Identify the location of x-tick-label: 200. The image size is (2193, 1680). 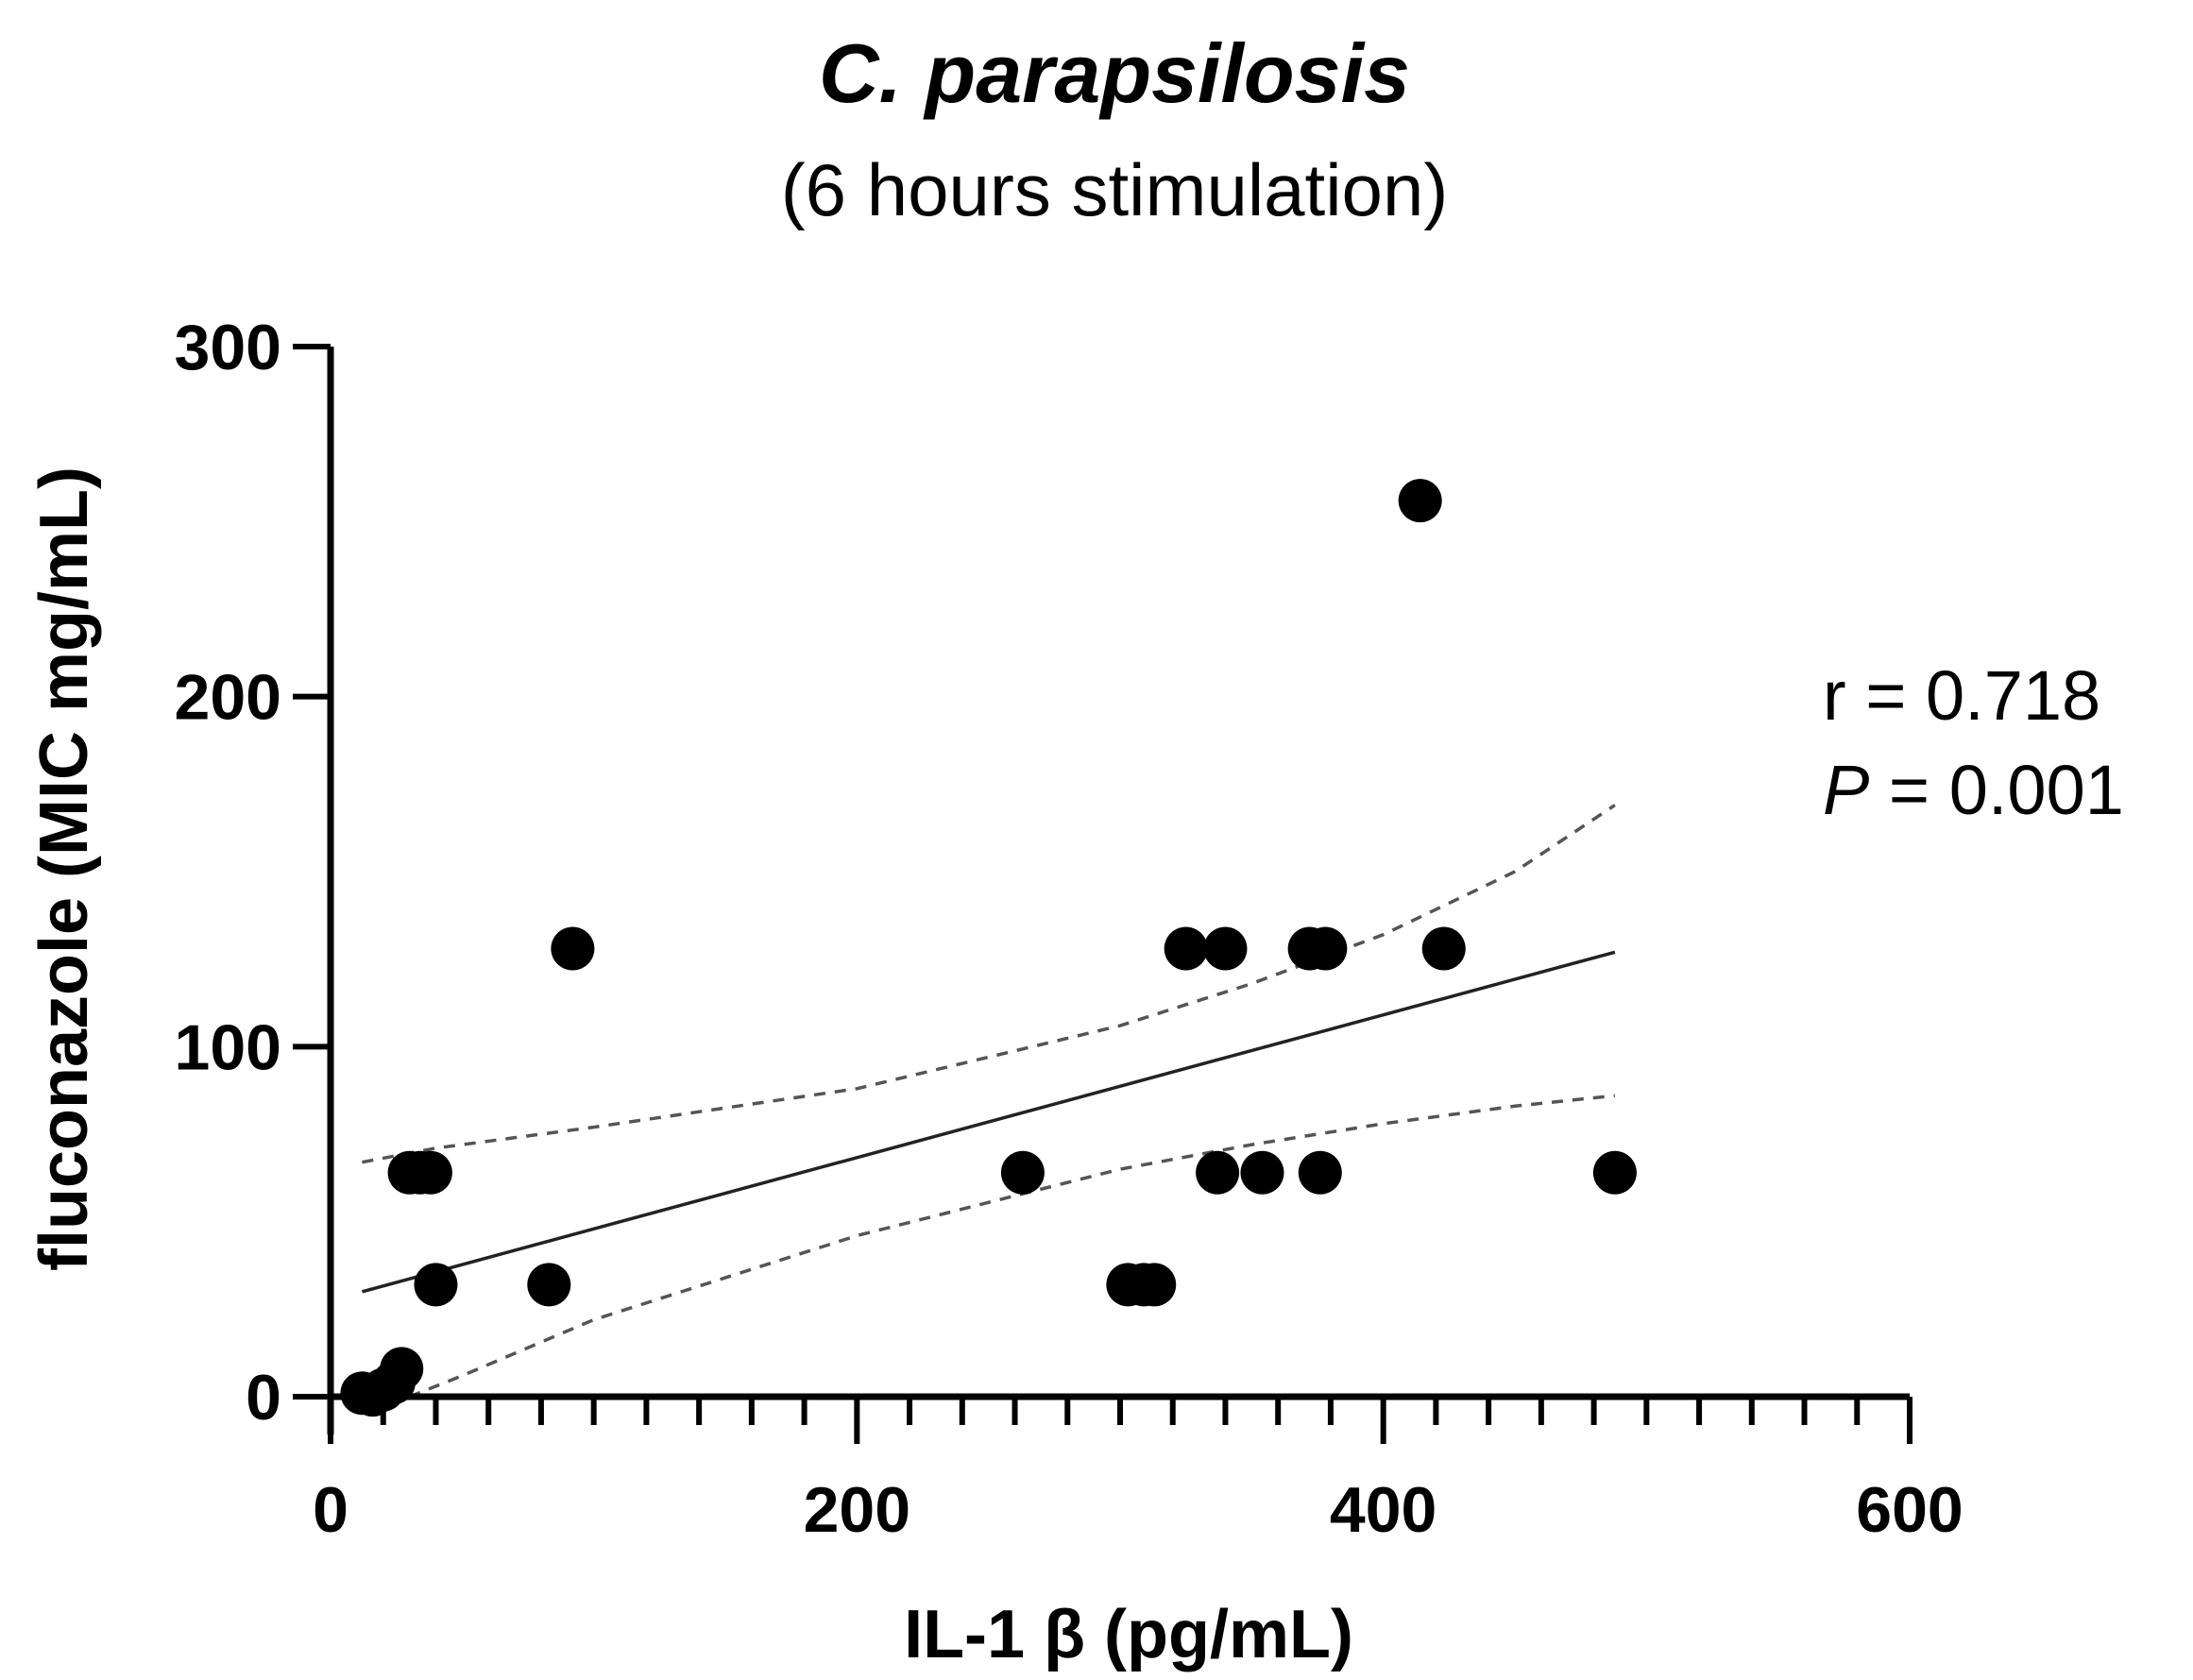
(857, 1510).